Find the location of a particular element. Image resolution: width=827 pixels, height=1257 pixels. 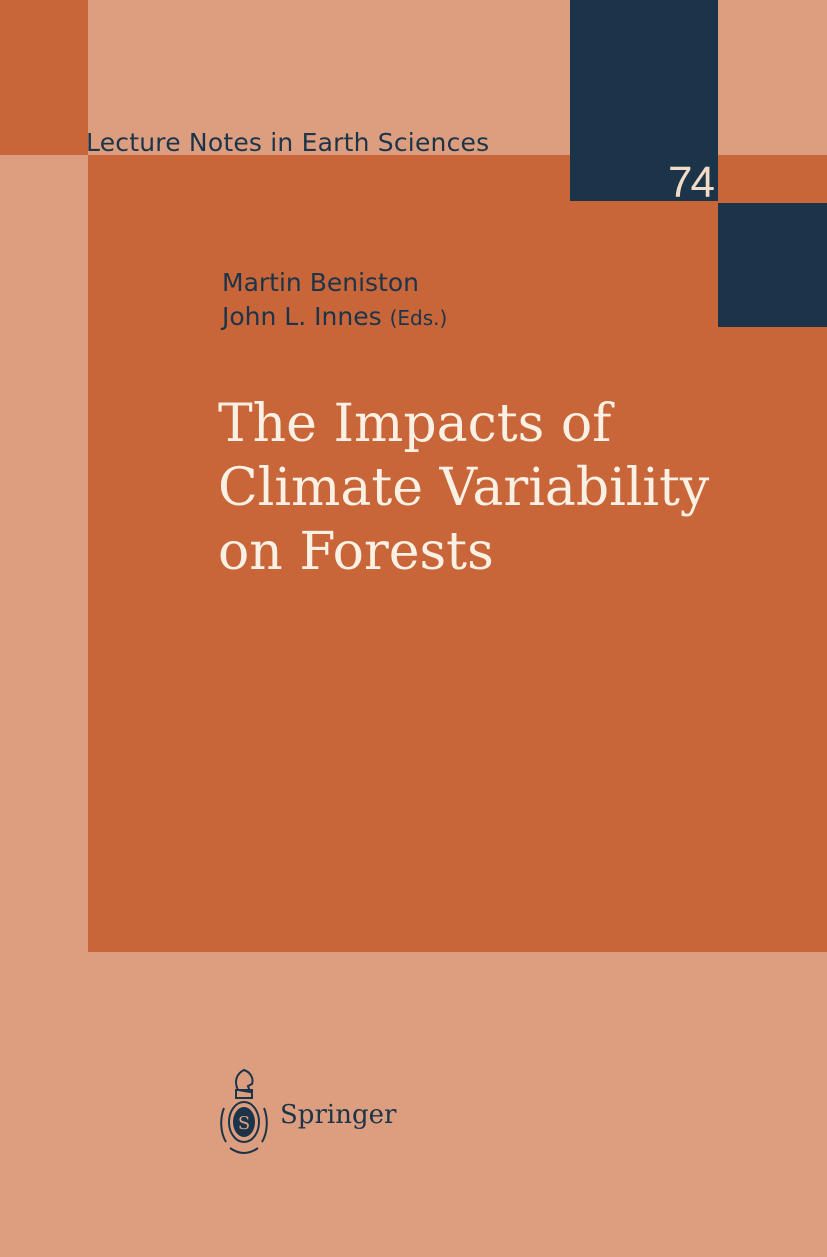

title-line: The Impacts of is located at coordinates (415, 424).